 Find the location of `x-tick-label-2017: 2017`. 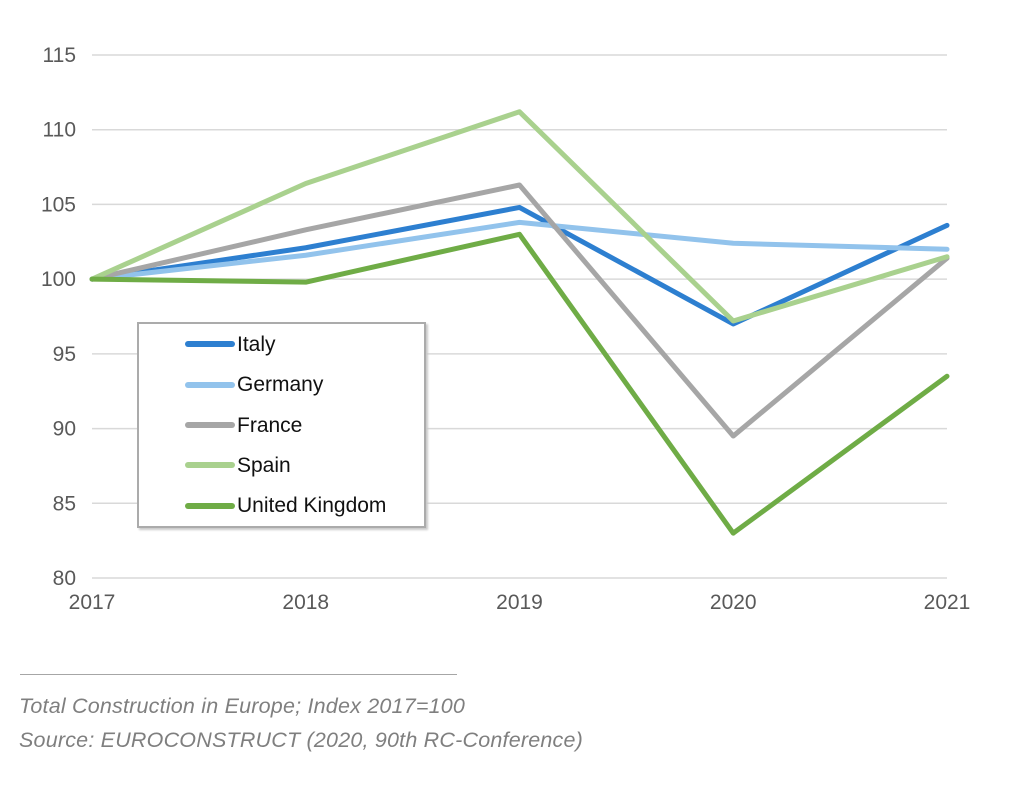

x-tick-label-2017: 2017 is located at coordinates (92, 602).